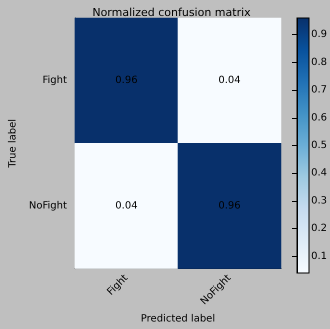  What do you see at coordinates (319, 200) in the screenshot?
I see `color-bar-label: 0.3` at bounding box center [319, 200].